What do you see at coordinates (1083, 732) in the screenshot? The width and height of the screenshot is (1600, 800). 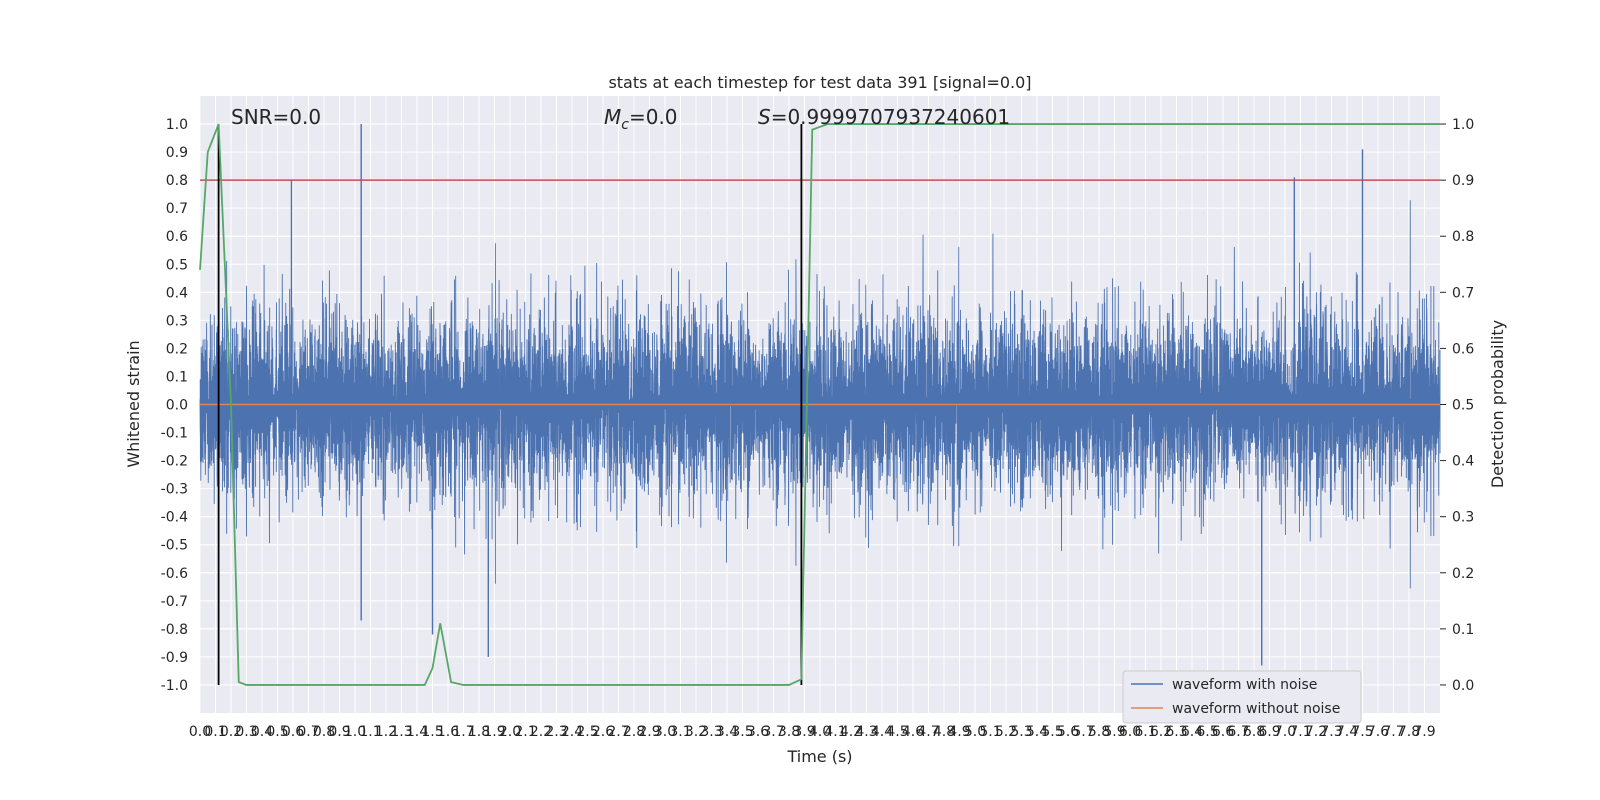 I see `x-tick-label: 5.7` at bounding box center [1083, 732].